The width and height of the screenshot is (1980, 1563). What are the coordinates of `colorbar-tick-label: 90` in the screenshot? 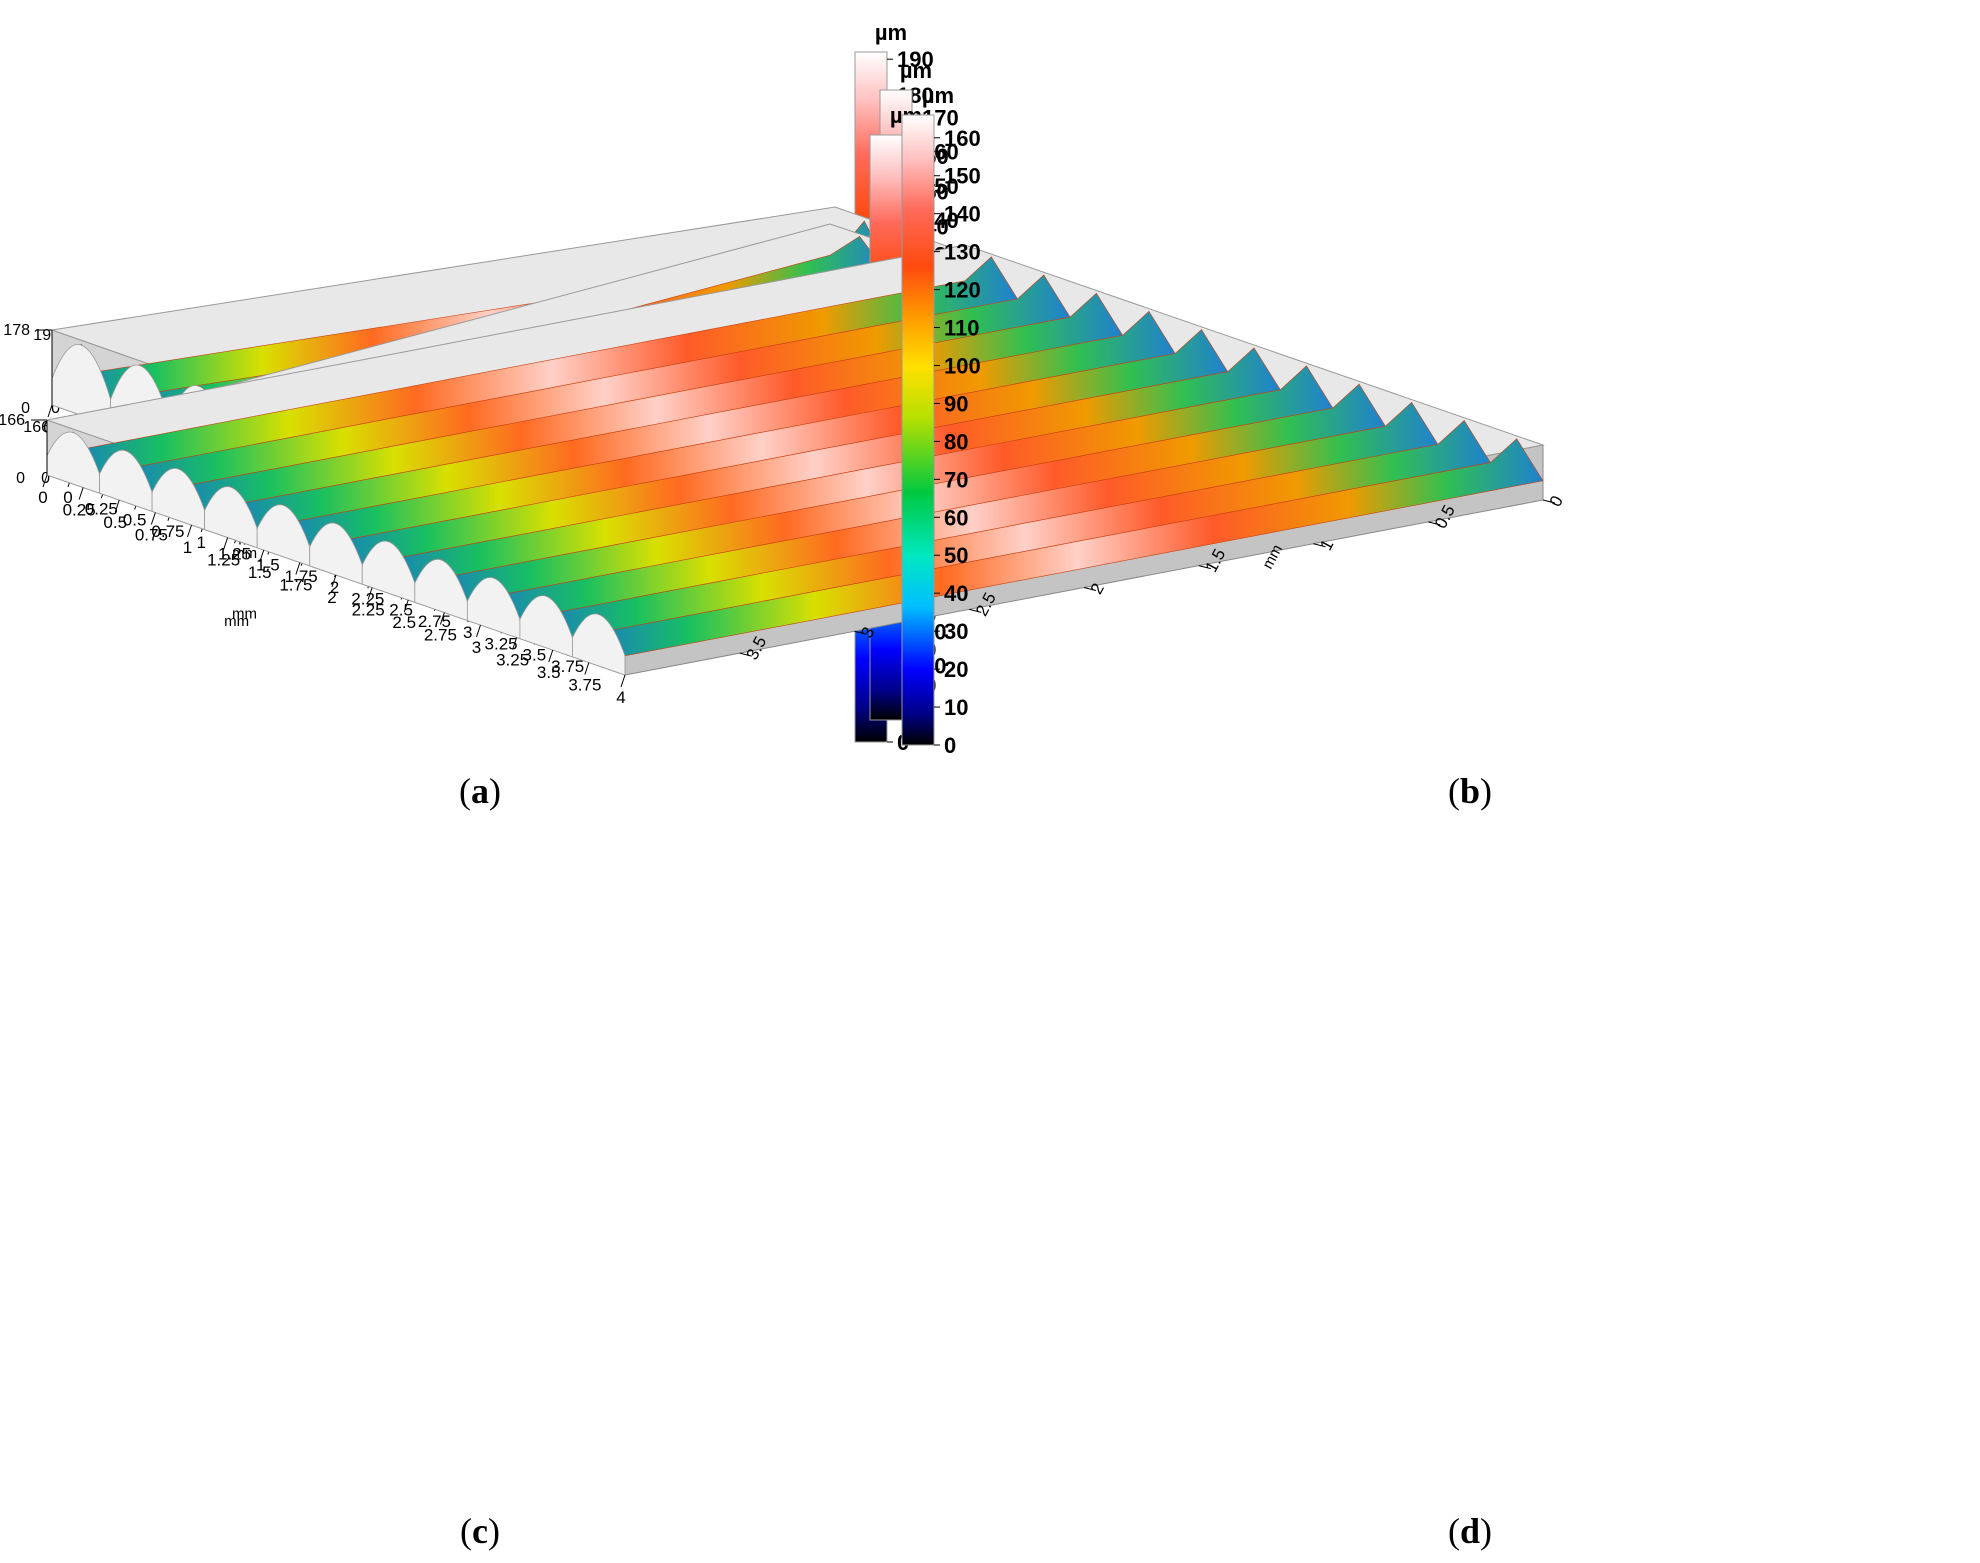 It's located at (956, 403).